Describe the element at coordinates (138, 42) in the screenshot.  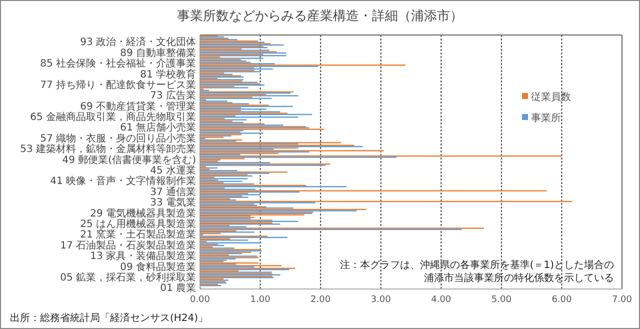
I see `y-tick-label: 93 政治・経済・文化団体` at that location.